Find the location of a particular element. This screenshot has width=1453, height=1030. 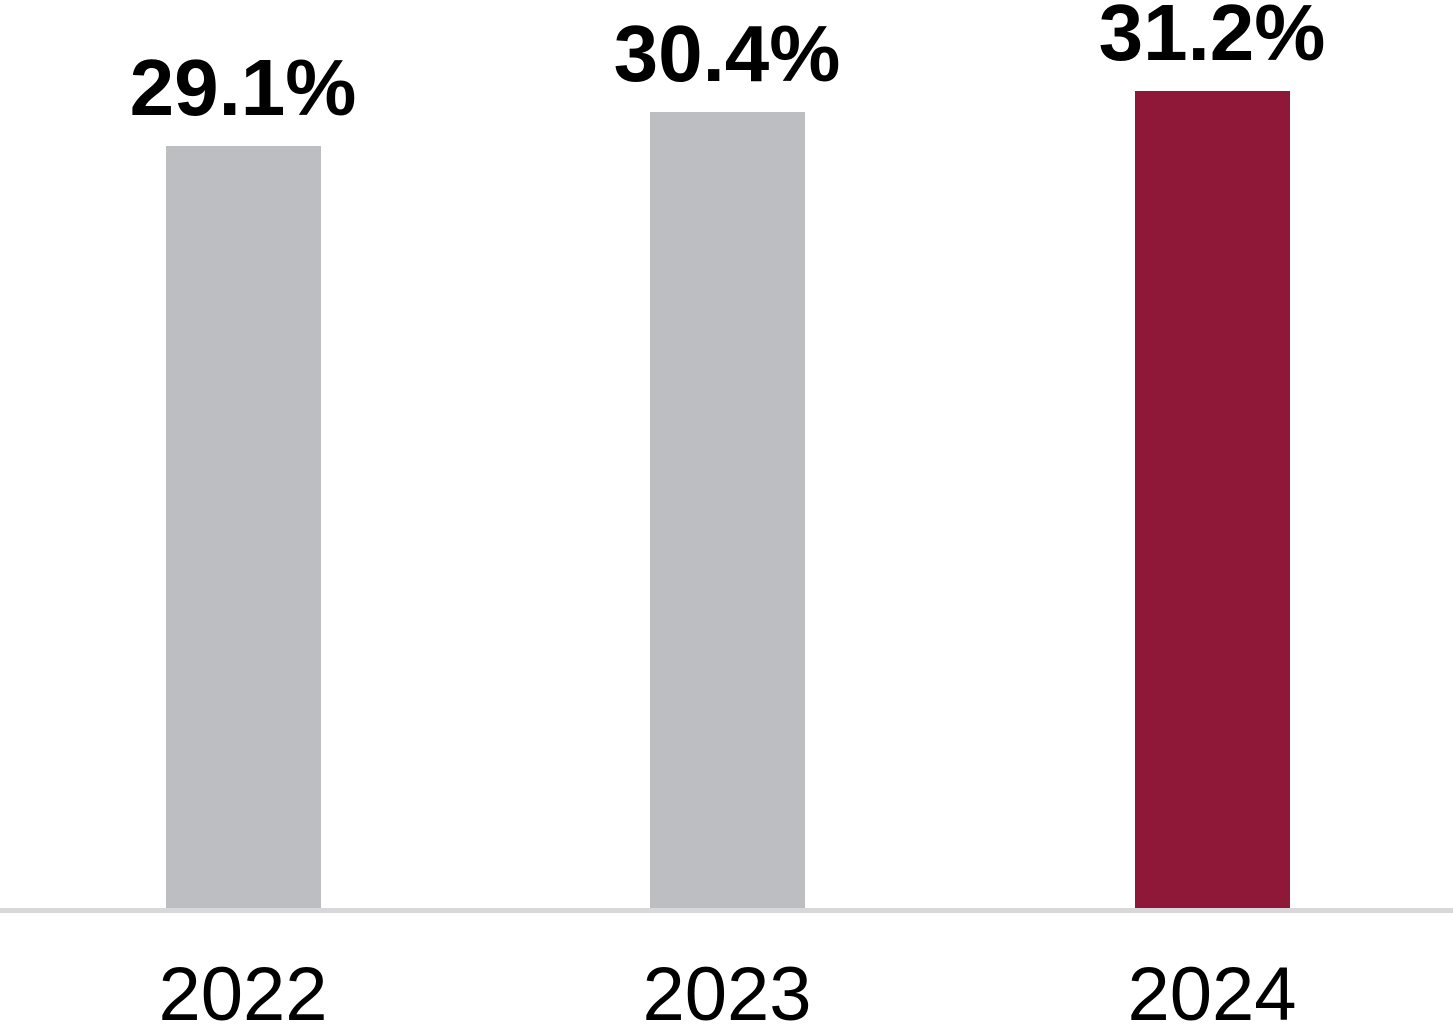

bar-value-label: 31.2% is located at coordinates (1212, 38).